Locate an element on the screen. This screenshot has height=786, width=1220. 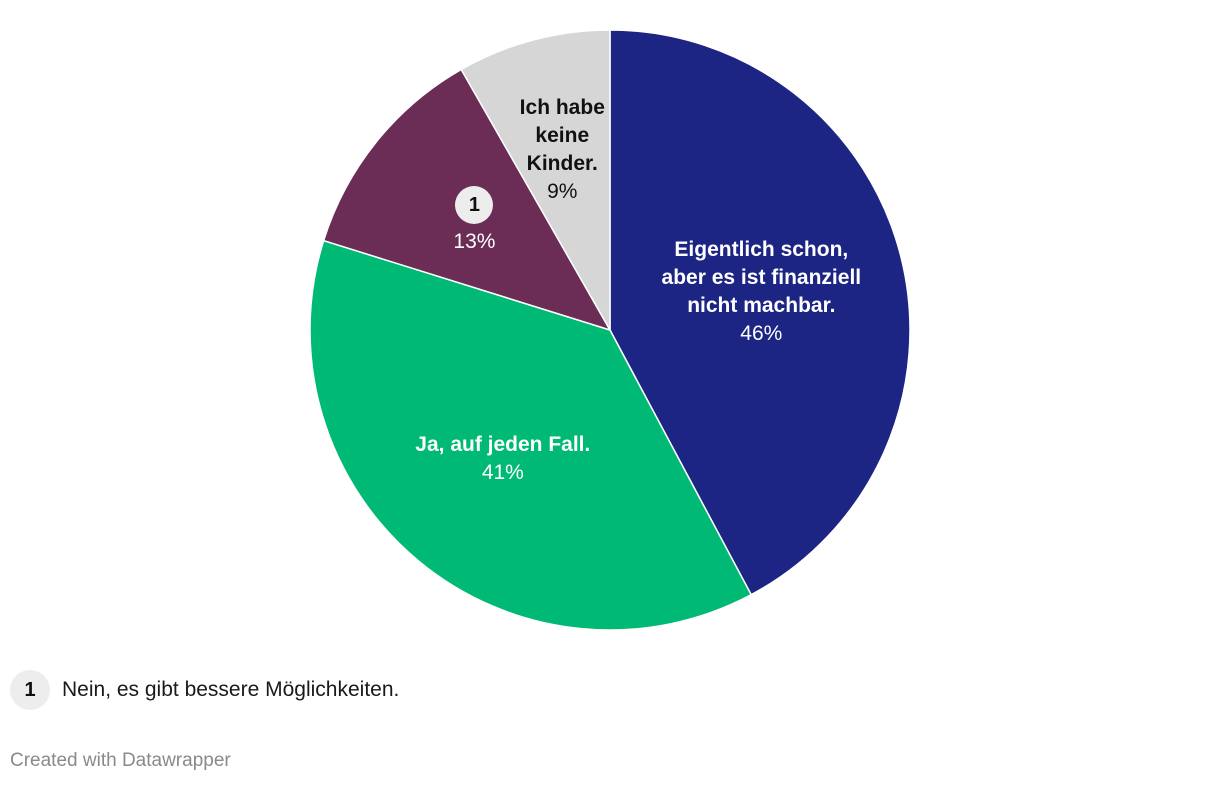
slice-value: 46% is located at coordinates (761, 334).